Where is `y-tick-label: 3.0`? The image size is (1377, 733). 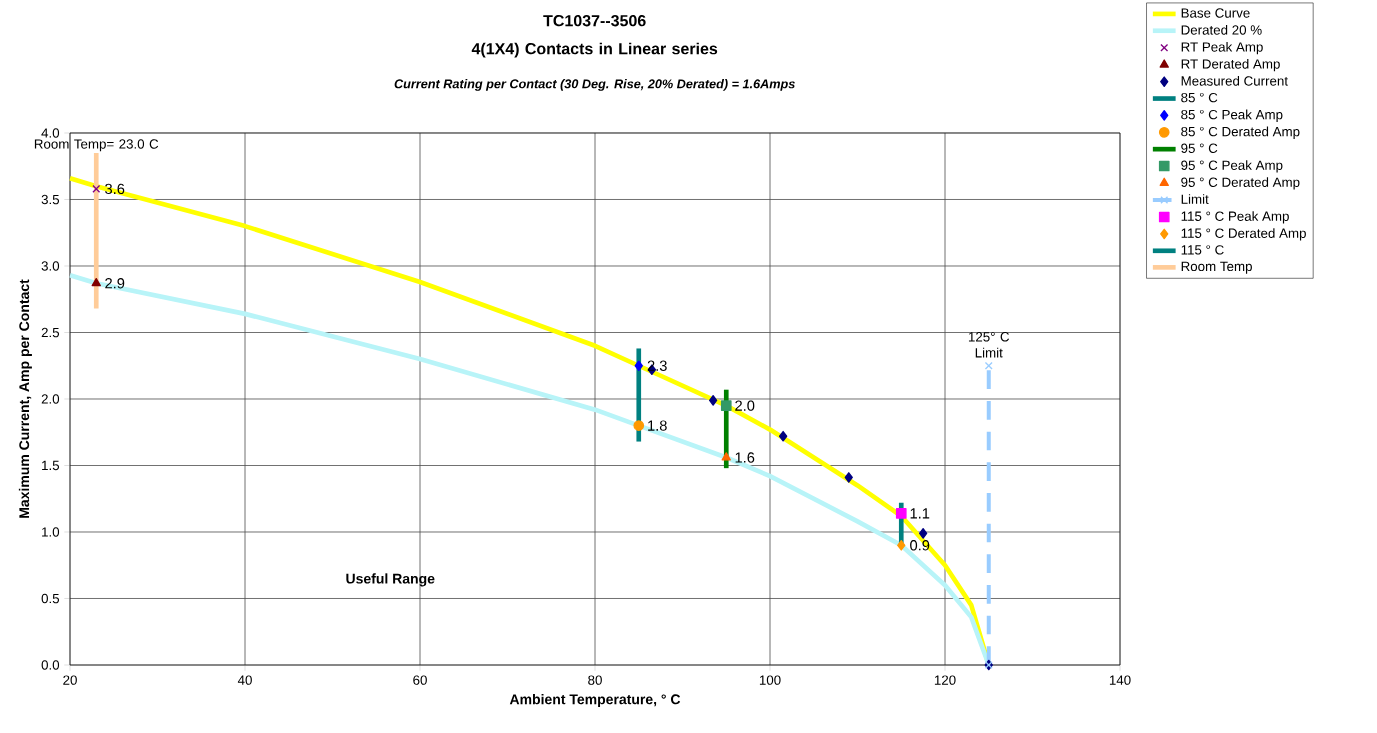
y-tick-label: 3.0 is located at coordinates (50, 266).